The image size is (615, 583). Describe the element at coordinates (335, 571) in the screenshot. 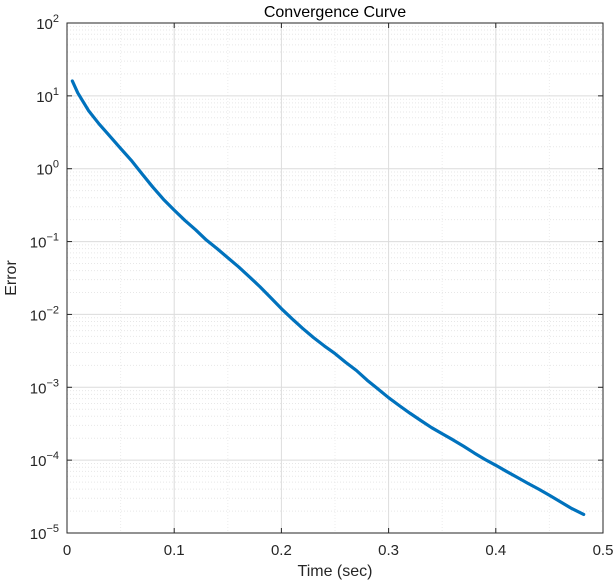

I see `x-axis-label: Time (sec)` at that location.